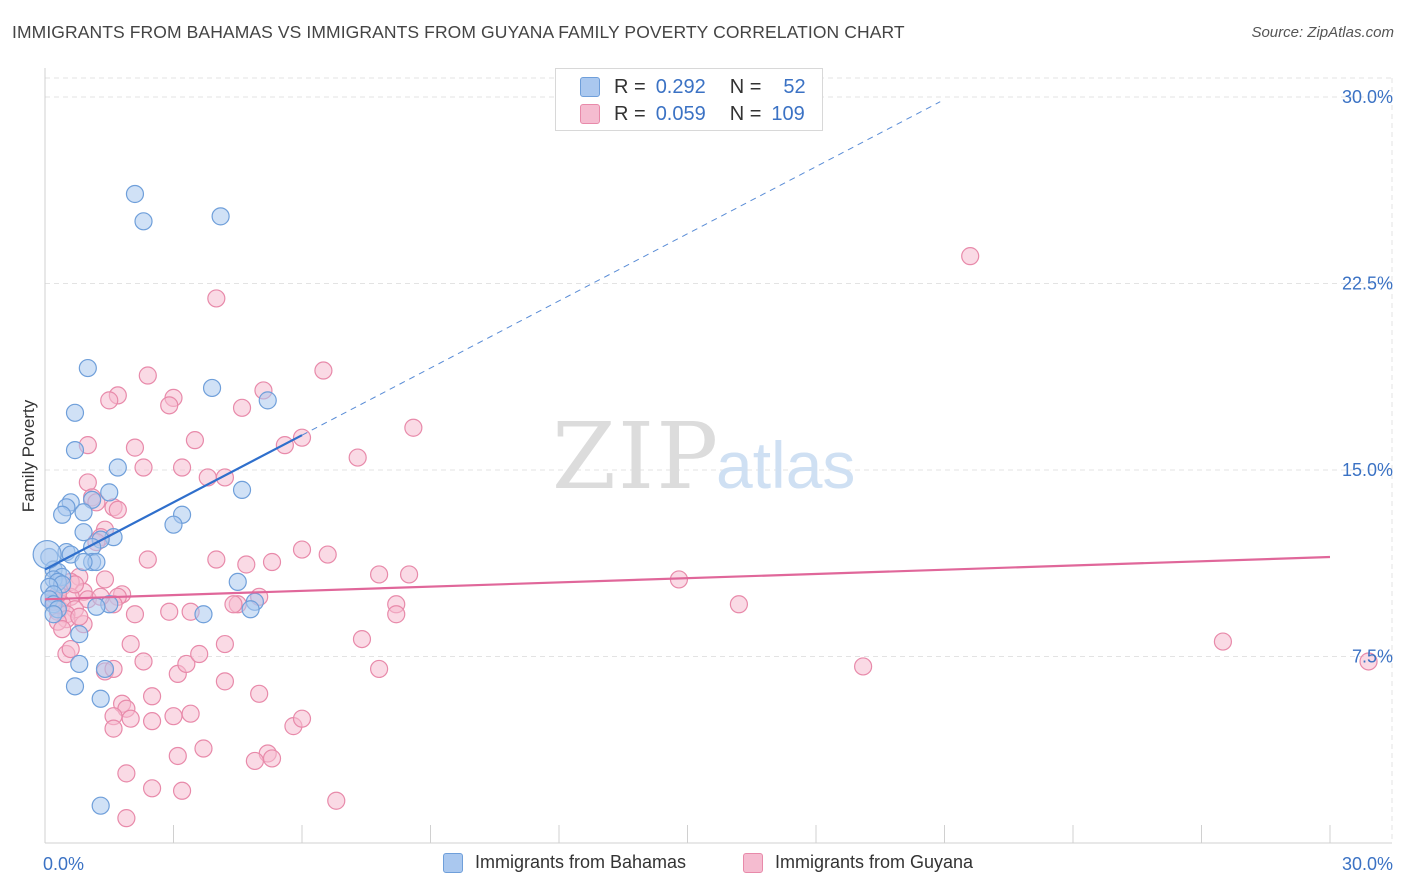 This screenshot has width=1406, height=892. Describe the element at coordinates (693, 87) in the screenshot. I see `legend-row-bahamas: R = 0.292 N = 52` at that location.